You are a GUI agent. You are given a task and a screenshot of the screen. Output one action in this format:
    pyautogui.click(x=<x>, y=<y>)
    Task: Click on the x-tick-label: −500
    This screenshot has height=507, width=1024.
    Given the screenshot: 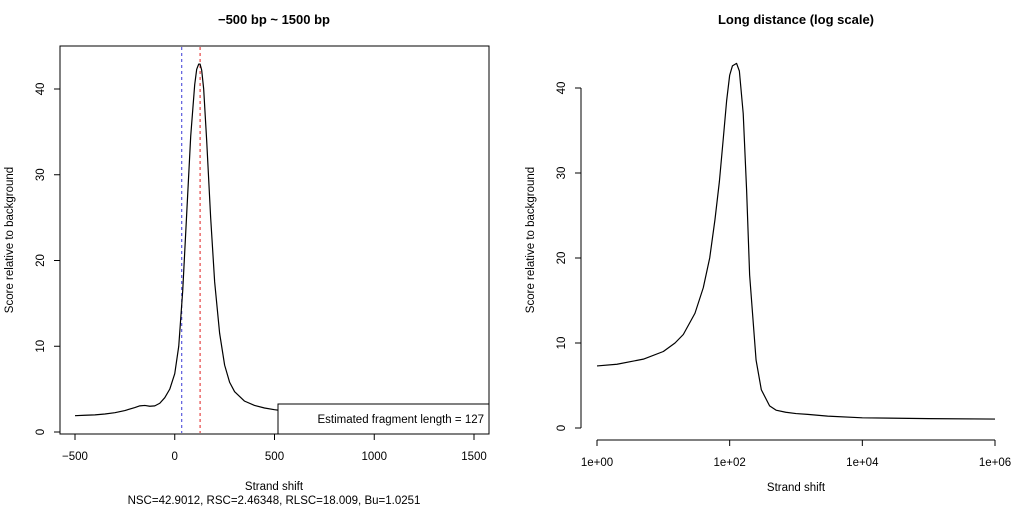 What is the action you would take?
    pyautogui.click(x=75, y=457)
    